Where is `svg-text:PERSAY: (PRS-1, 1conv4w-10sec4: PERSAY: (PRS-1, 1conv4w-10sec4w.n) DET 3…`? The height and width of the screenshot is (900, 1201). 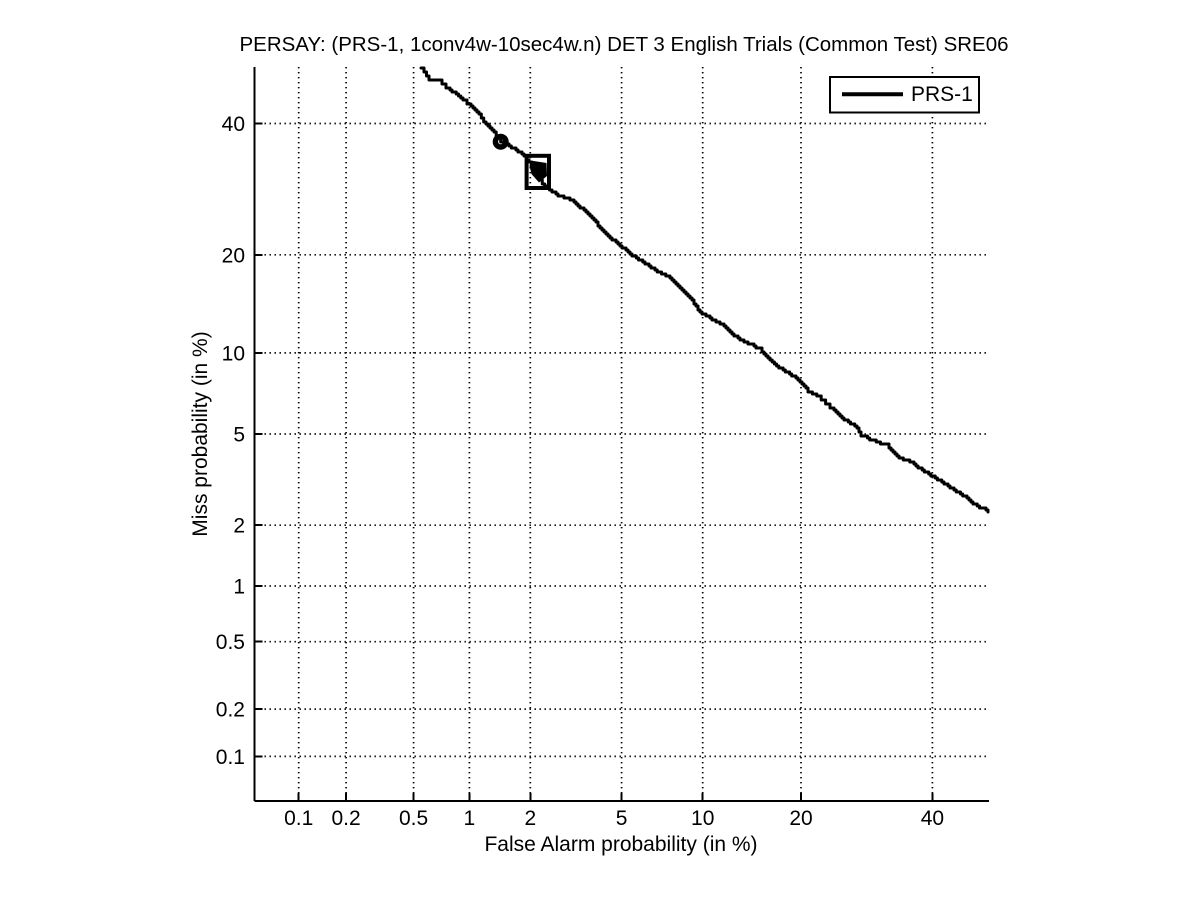 svg-text:PERSAY: (PRS-1, 1conv4w-10sec4: PERSAY: (PRS-1, 1conv4w-10sec4w.n) DET 3… is located at coordinates (623, 44).